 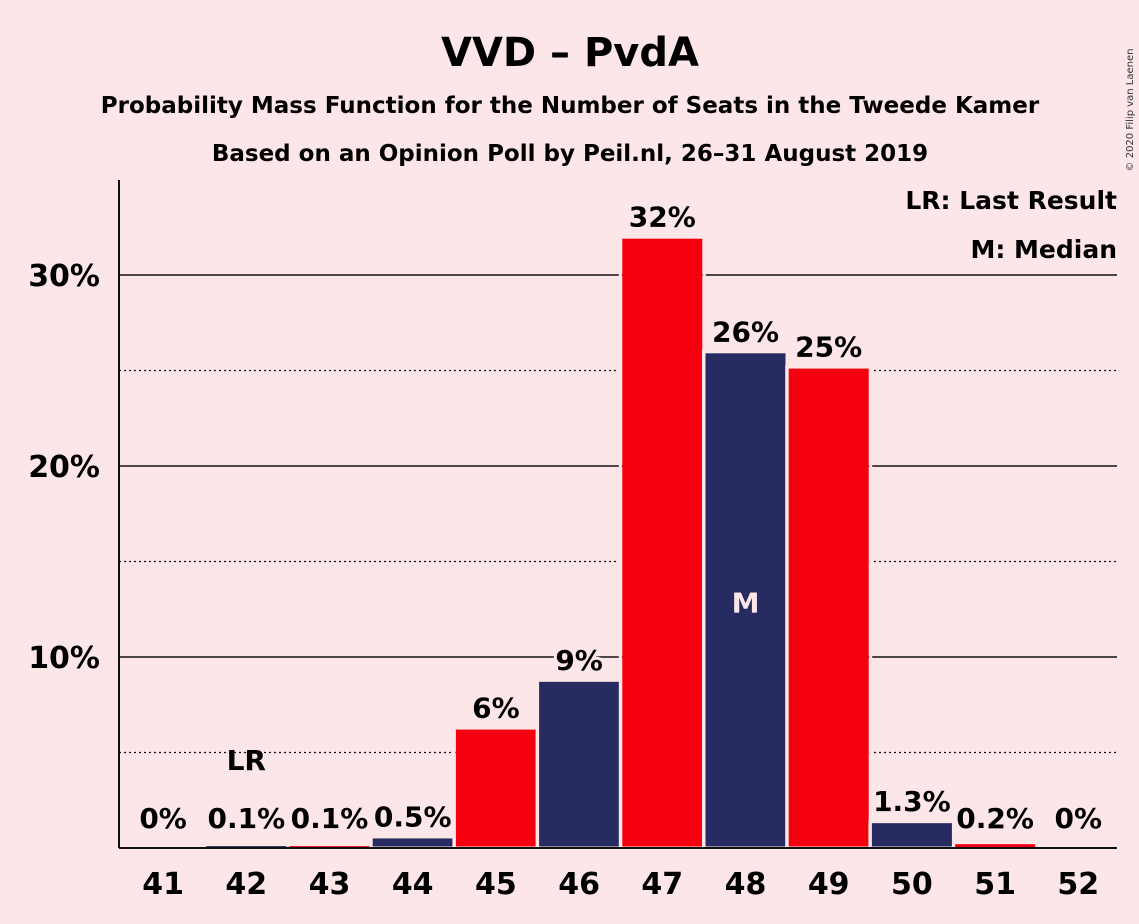 I want to click on x-tick-45: 45, so click(x=496, y=884).